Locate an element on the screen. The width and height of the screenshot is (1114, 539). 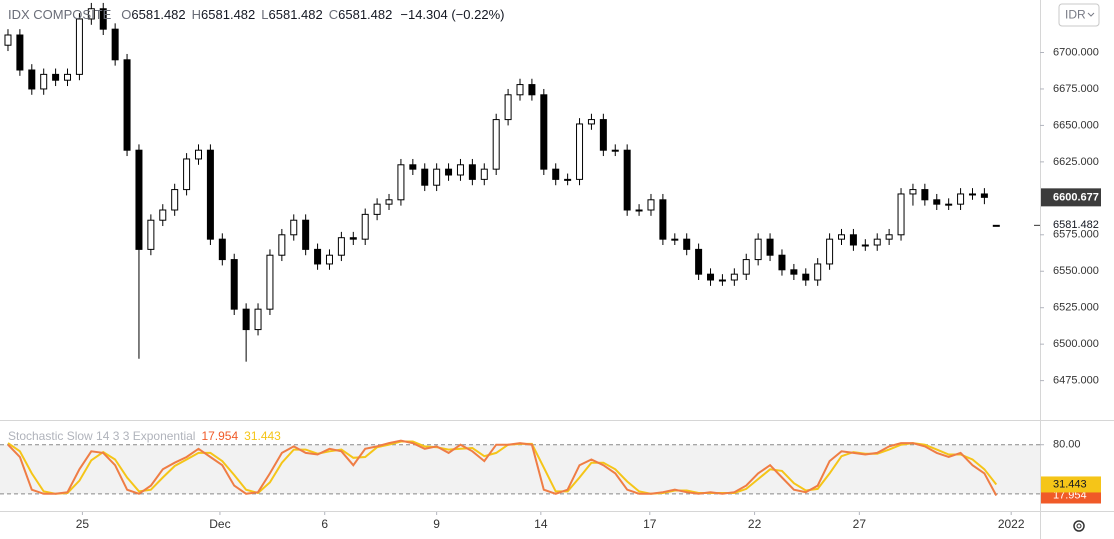
indicator-value: 17.954 is located at coordinates (219, 436).